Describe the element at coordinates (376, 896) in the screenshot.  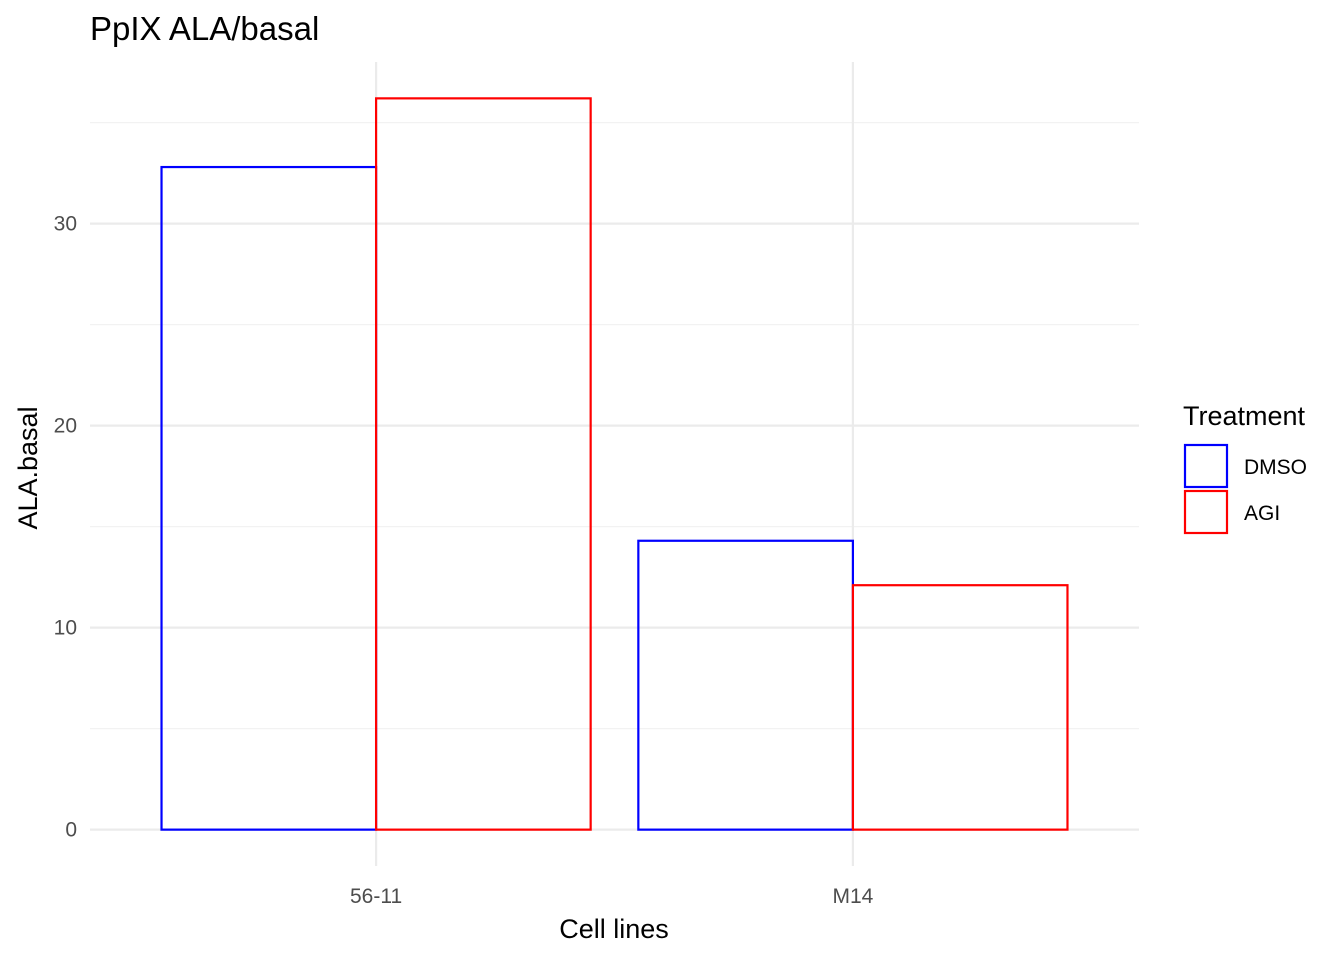
I see `x-tick-label: 56-11` at that location.